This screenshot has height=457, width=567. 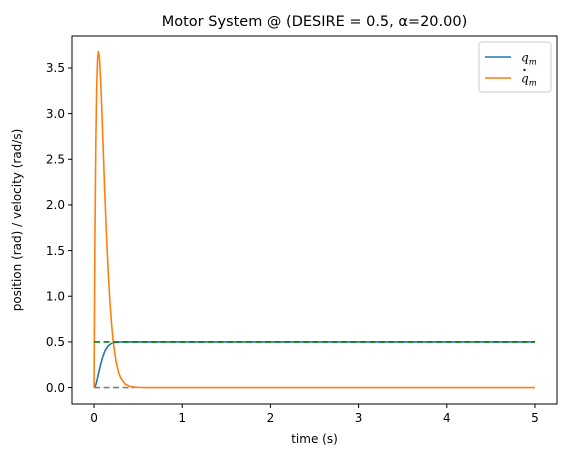 What do you see at coordinates (314, 439) in the screenshot?
I see `x-axis-label: time (s)` at bounding box center [314, 439].